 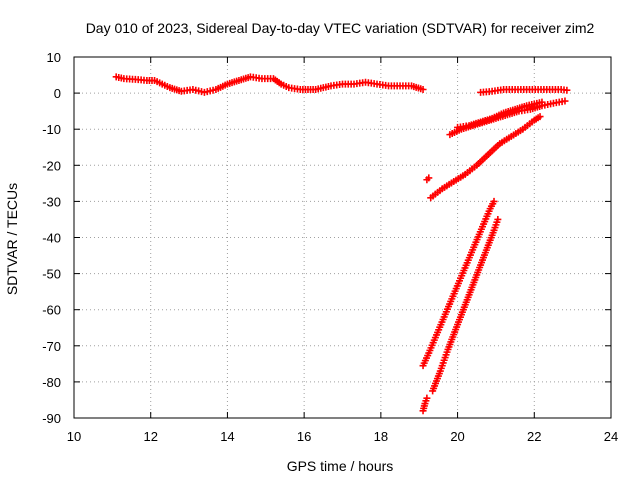 I want to click on x-axis-label: GPS time / hours, so click(x=340, y=466).